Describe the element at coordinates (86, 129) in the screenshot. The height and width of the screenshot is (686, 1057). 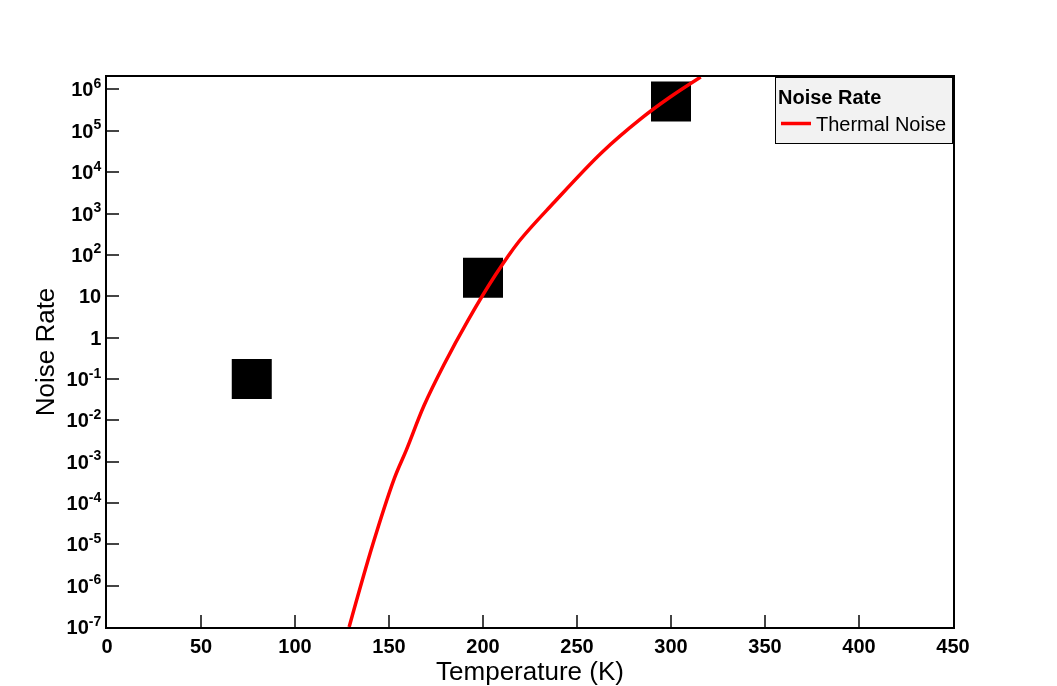
I see `y-tick-label: 10$^{5}$` at that location.